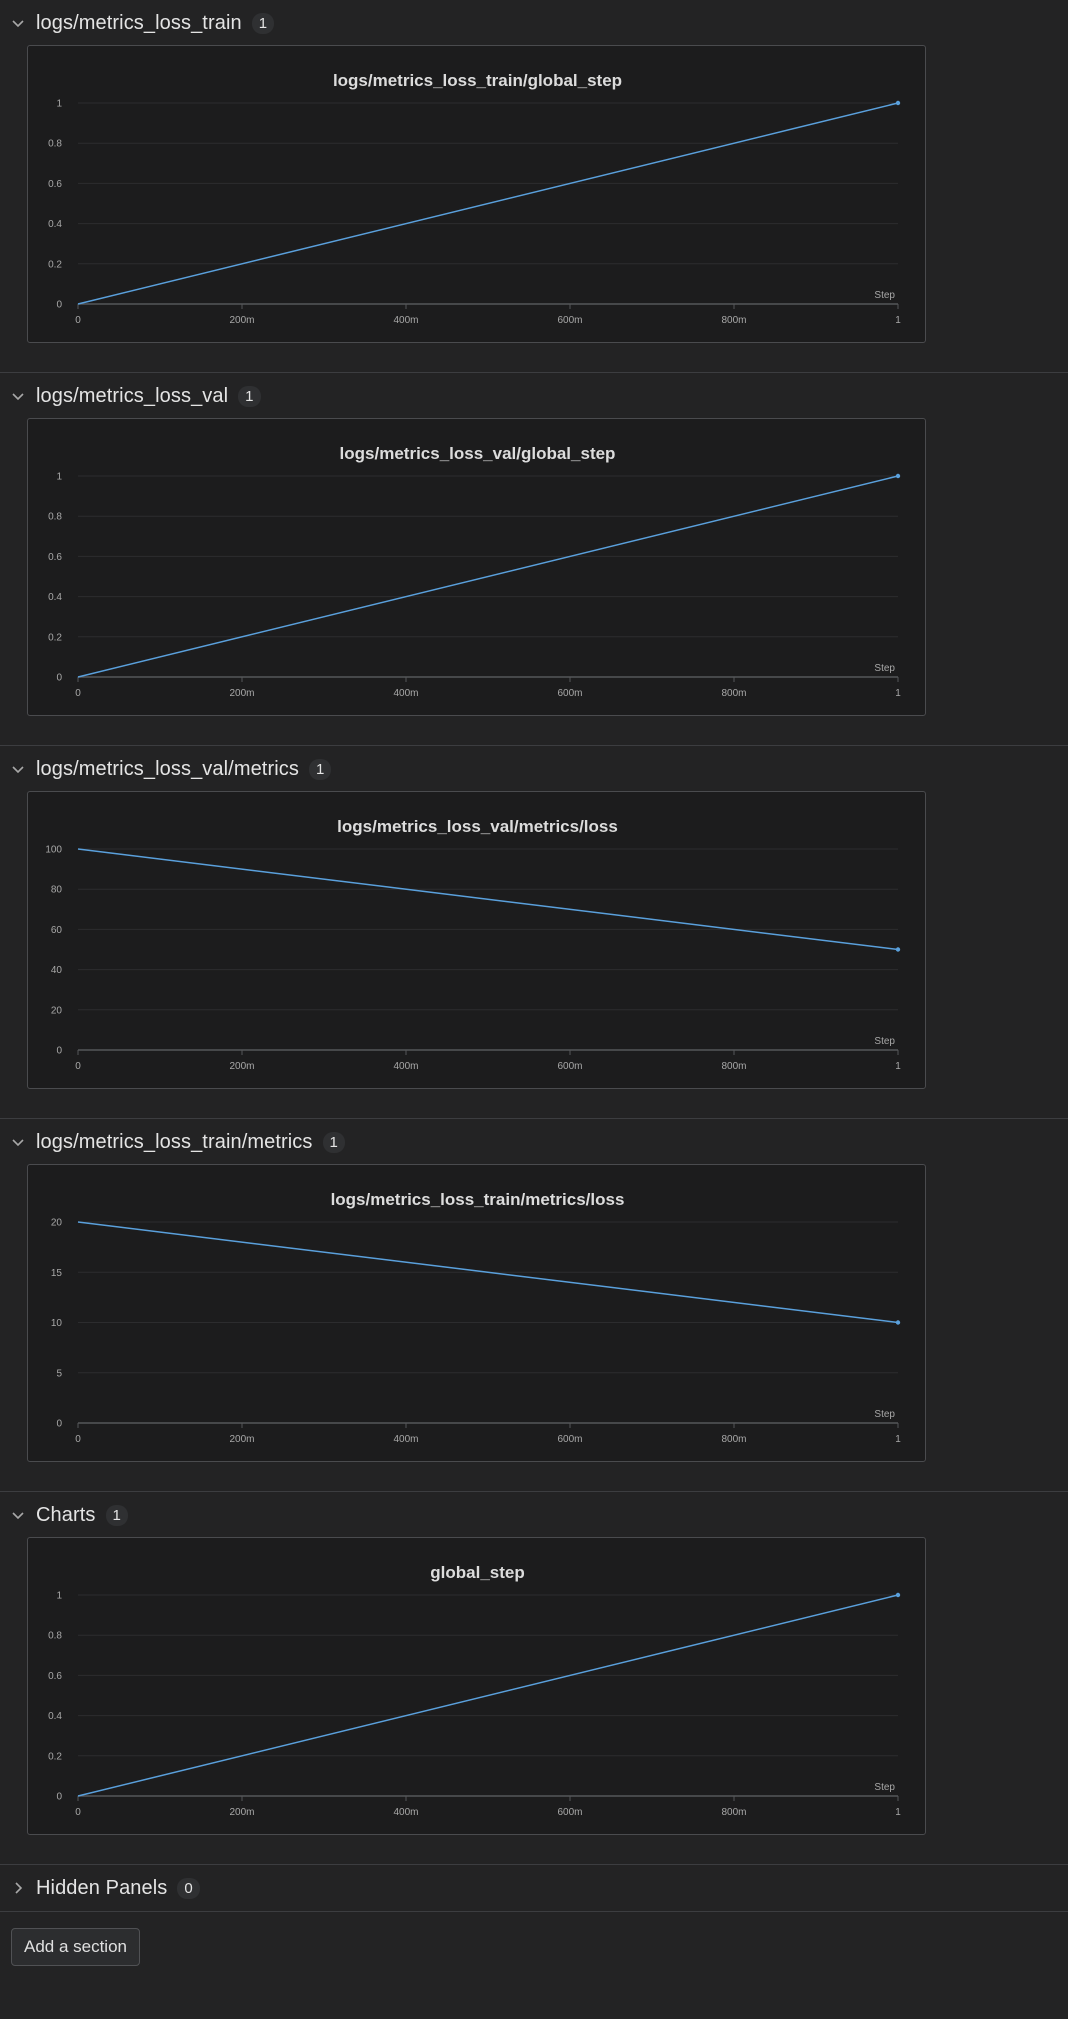 Image resolution: width=1068 pixels, height=2019 pixels. Describe the element at coordinates (57, 930) in the screenshot. I see `y-tick-label: 60` at that location.